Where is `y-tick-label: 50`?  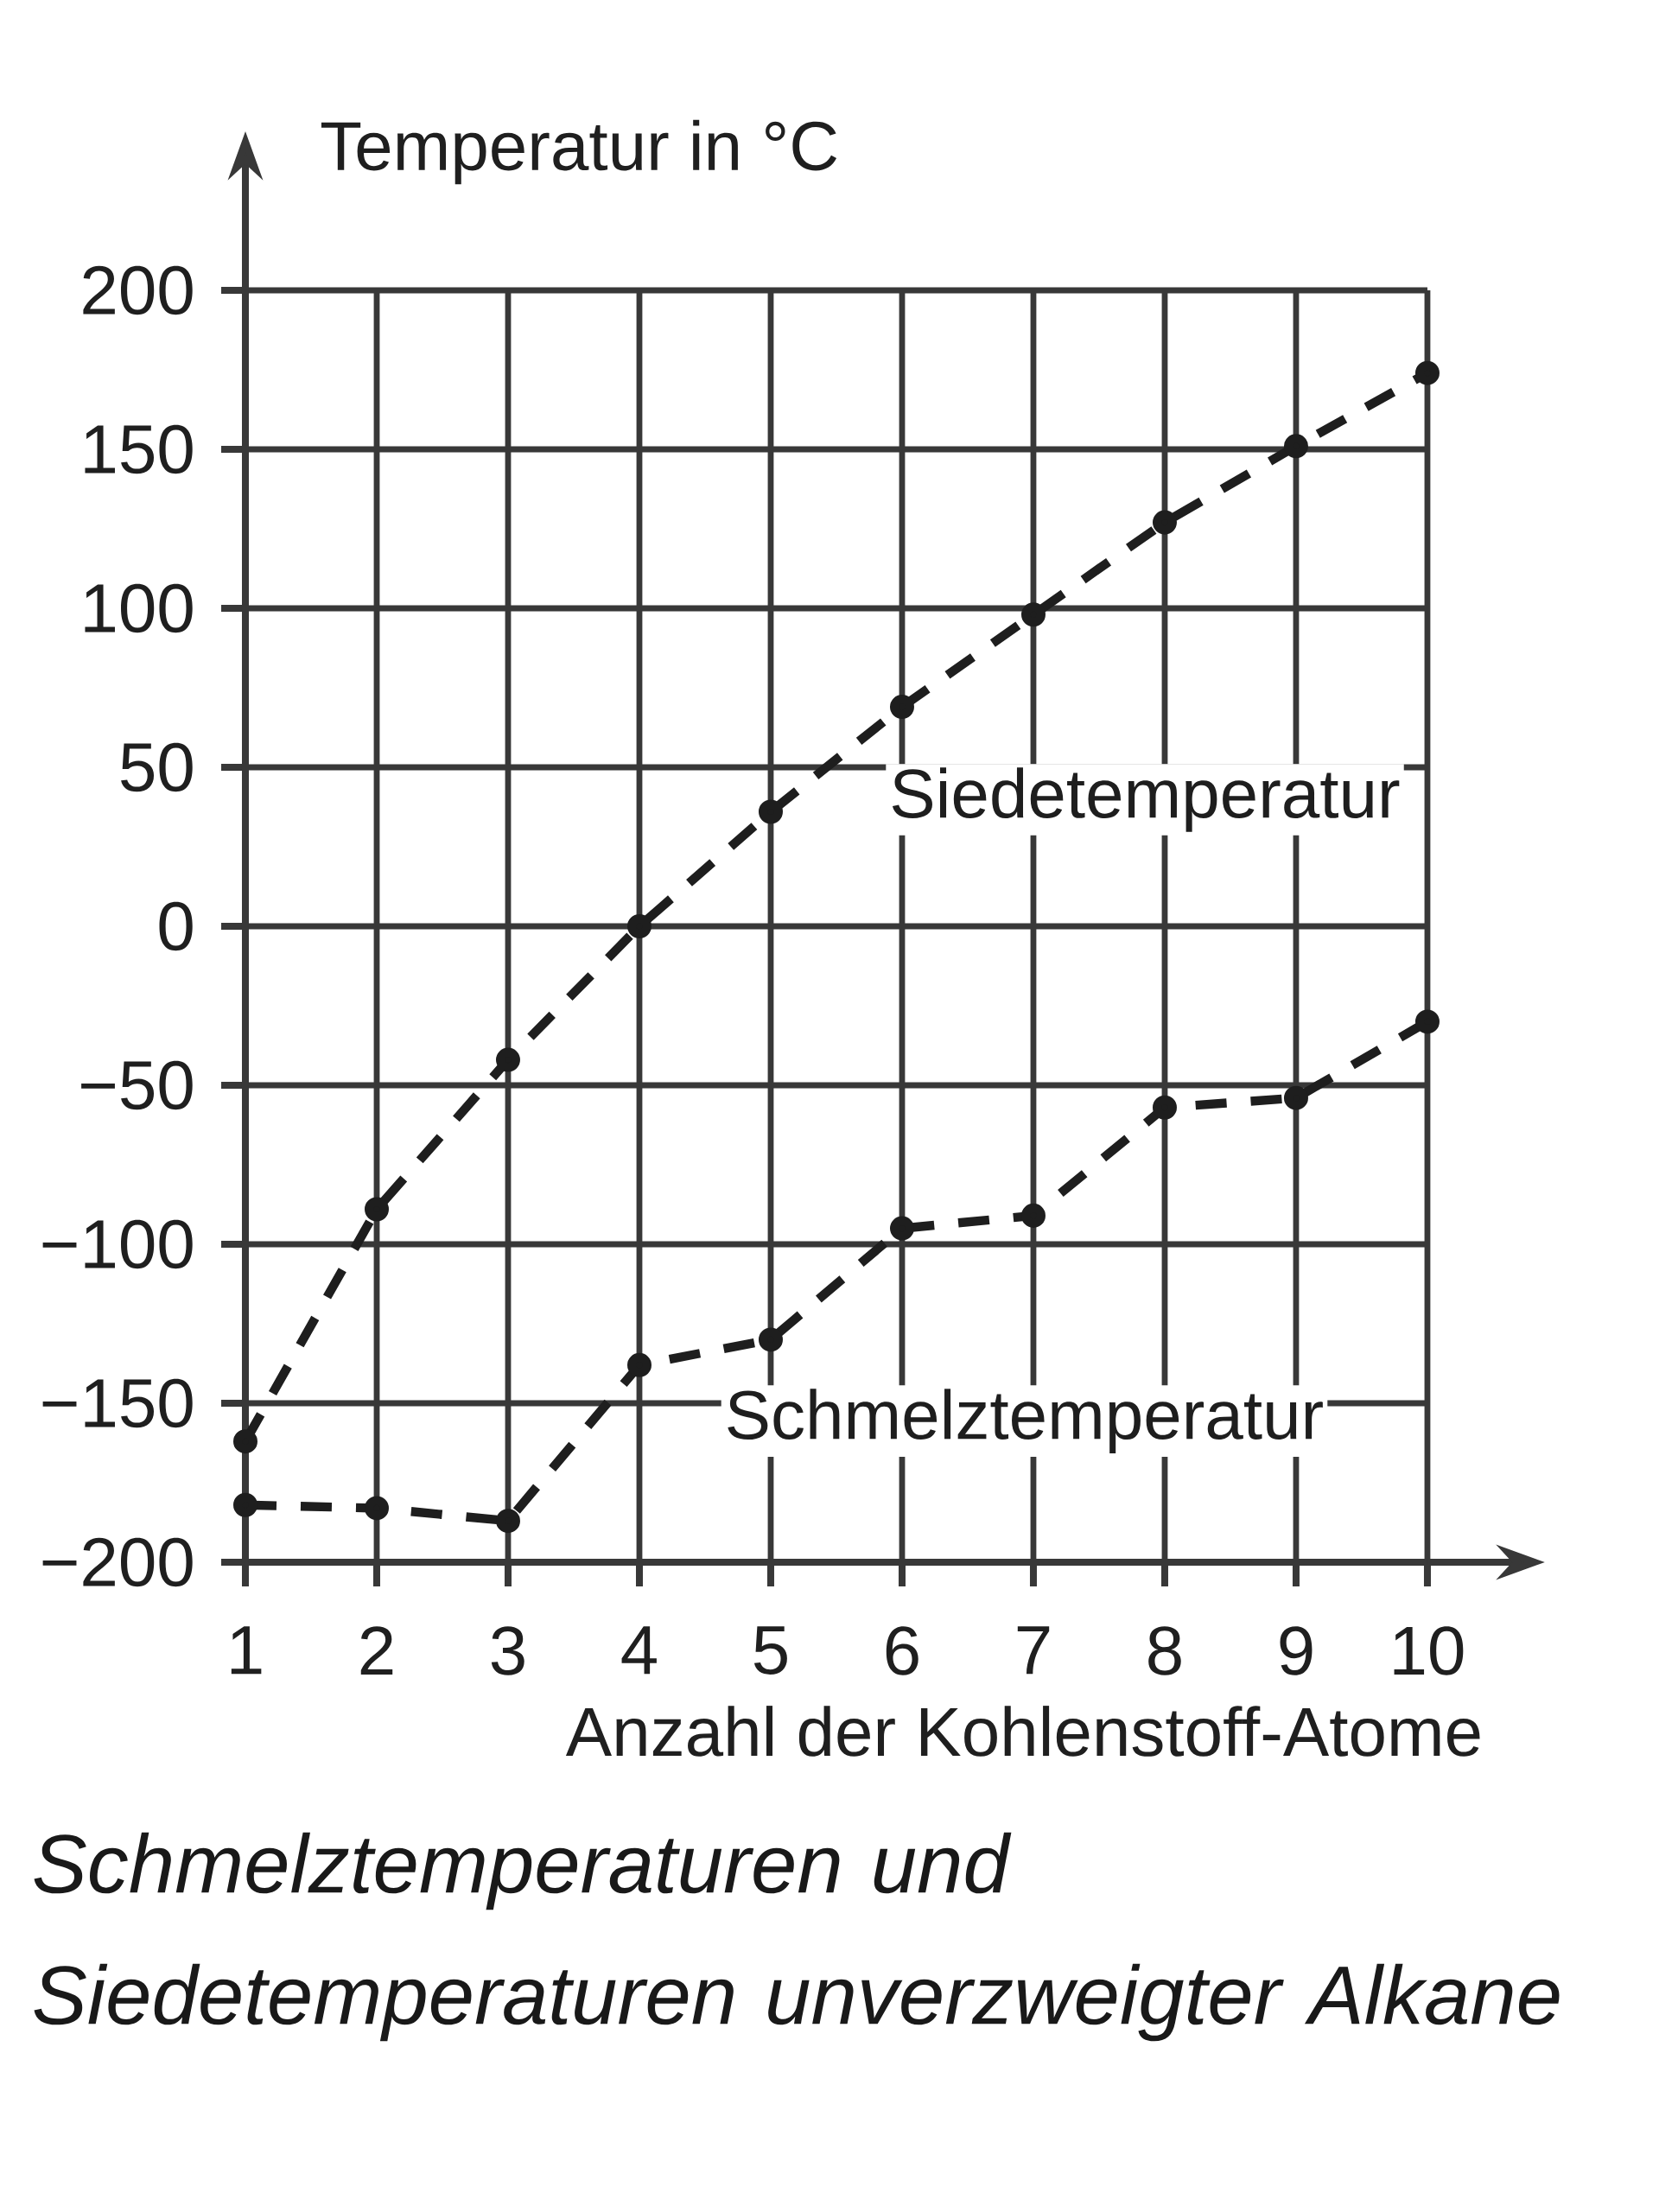
y-tick-label: 50 is located at coordinates (157, 767).